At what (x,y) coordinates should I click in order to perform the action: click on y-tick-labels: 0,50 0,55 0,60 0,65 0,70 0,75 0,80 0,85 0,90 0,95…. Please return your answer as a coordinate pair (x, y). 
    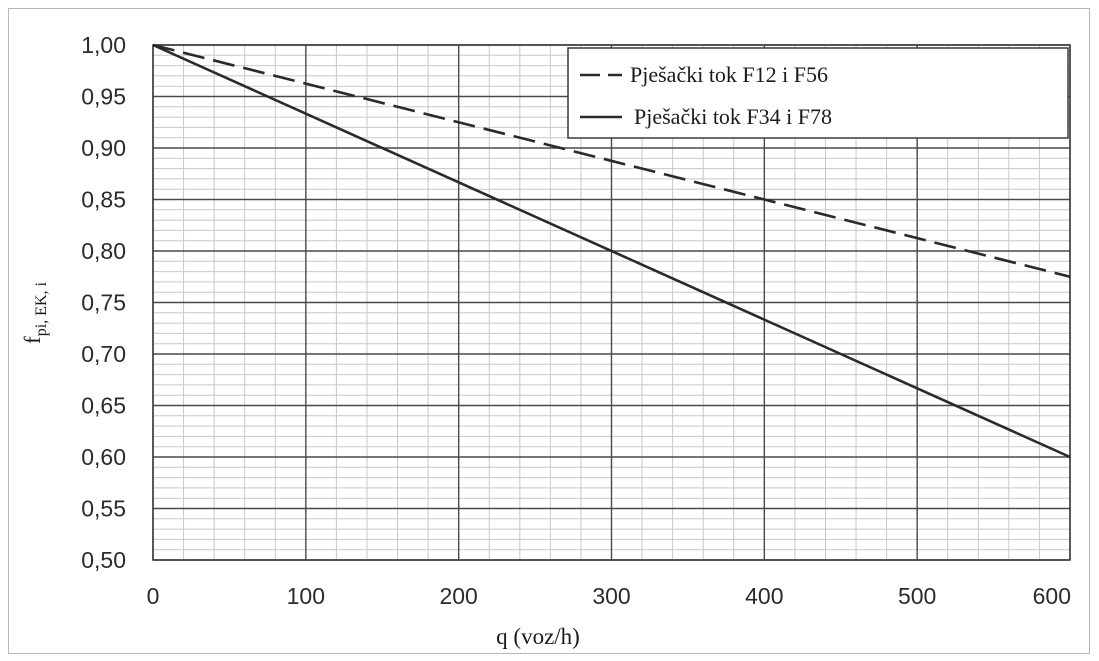
    Looking at the image, I should click on (103, 302).